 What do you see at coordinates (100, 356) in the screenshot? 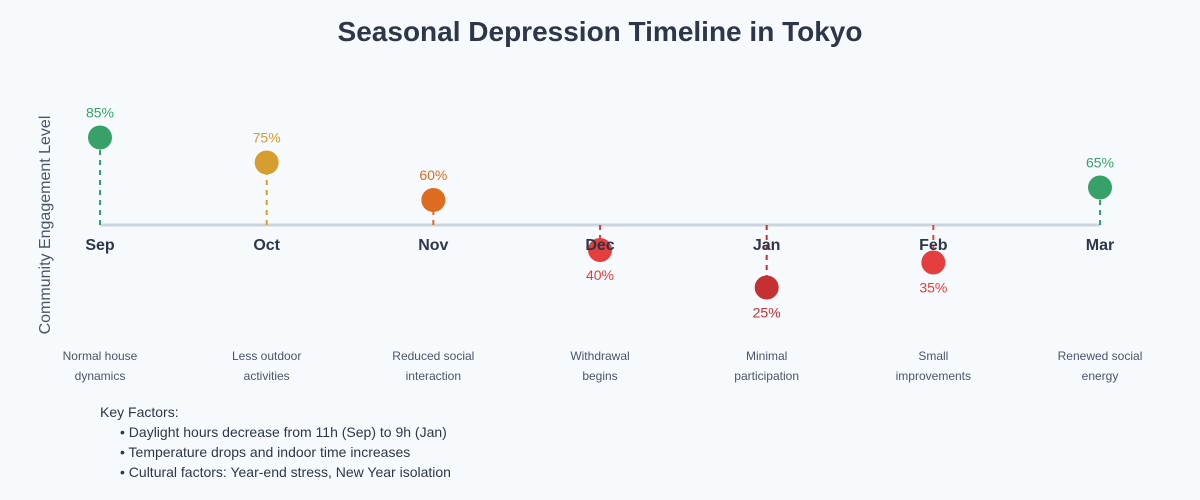
I see `description-label: Normal house` at bounding box center [100, 356].